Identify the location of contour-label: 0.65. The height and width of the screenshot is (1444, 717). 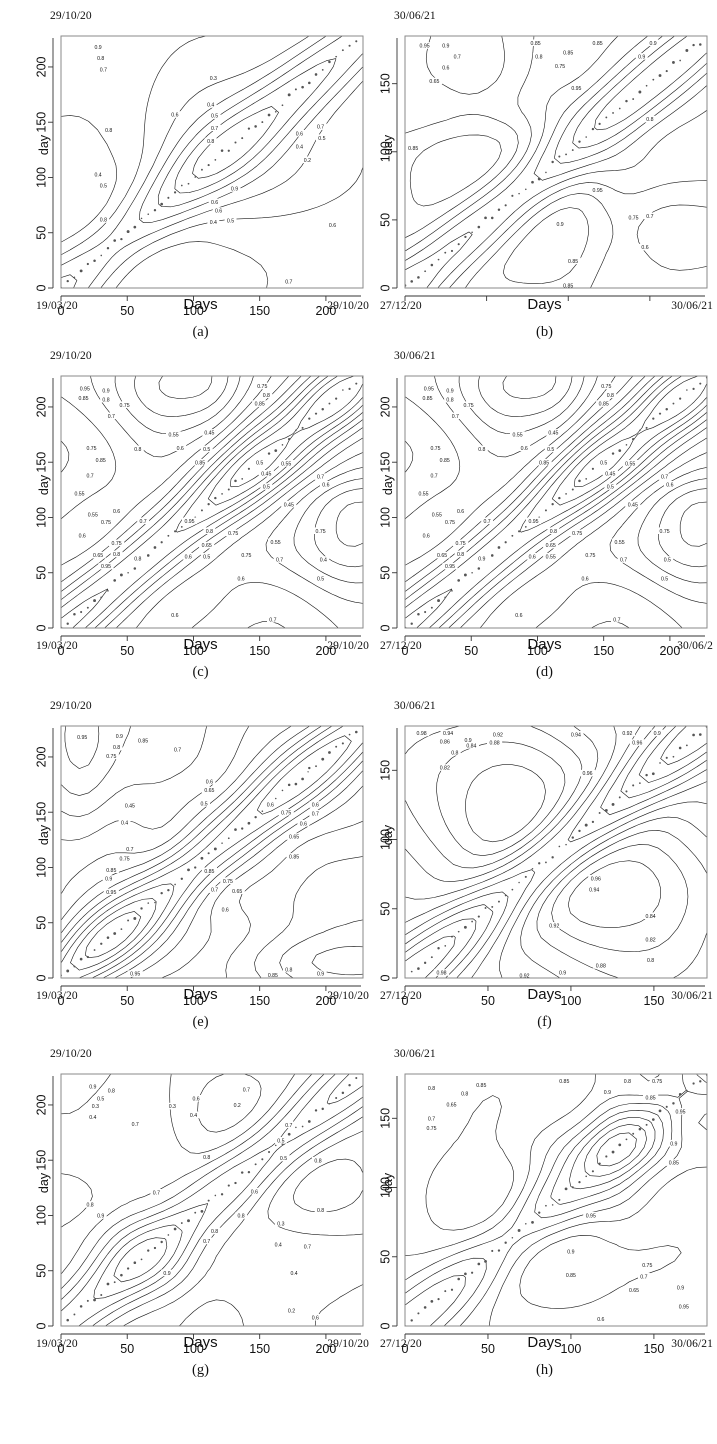
(442, 556).